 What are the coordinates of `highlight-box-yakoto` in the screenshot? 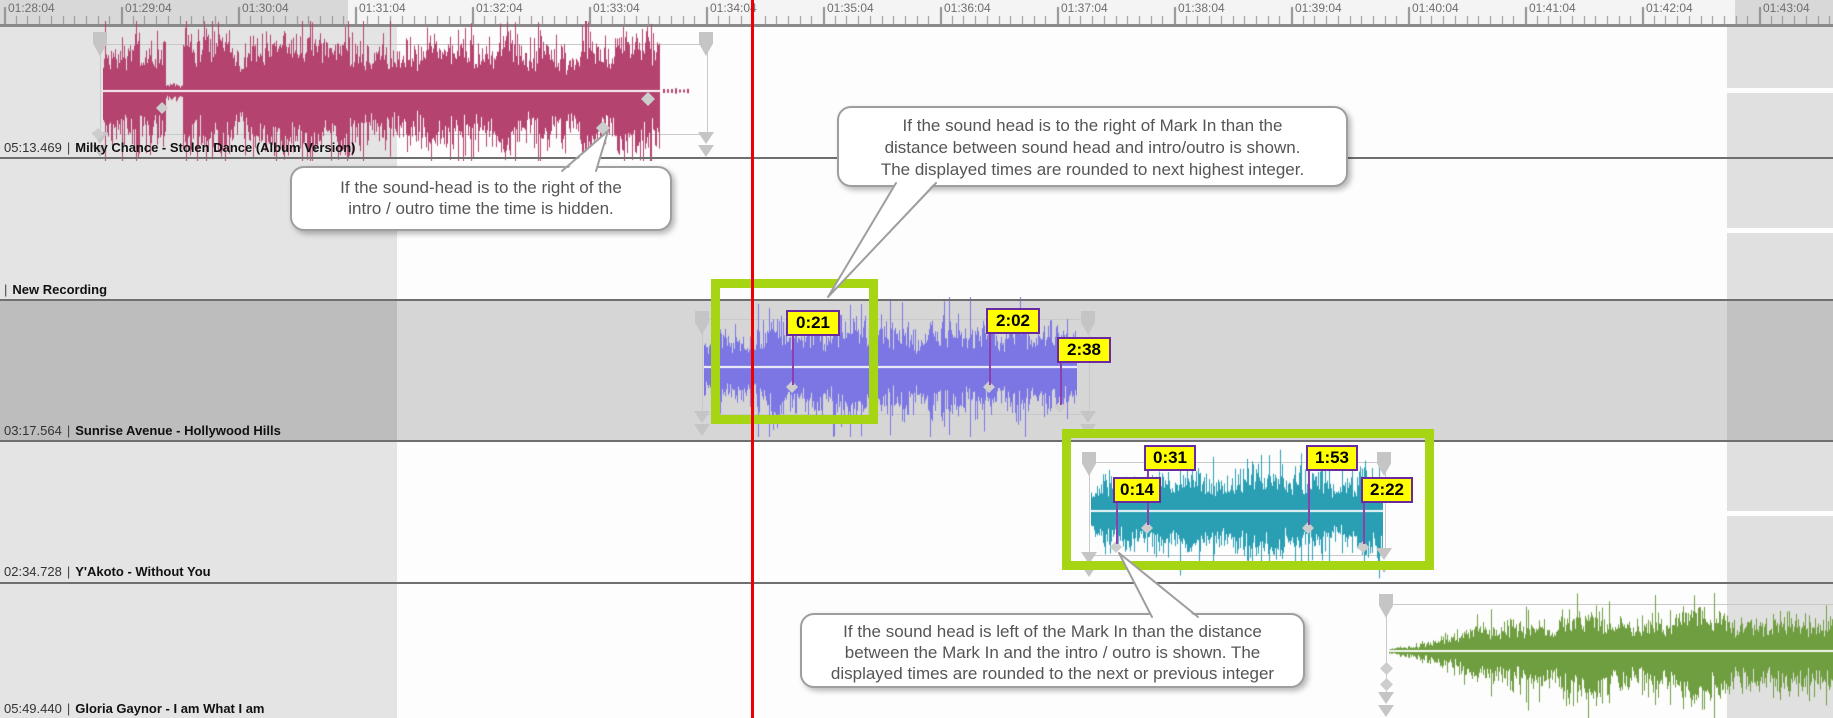 It's located at (1248, 499).